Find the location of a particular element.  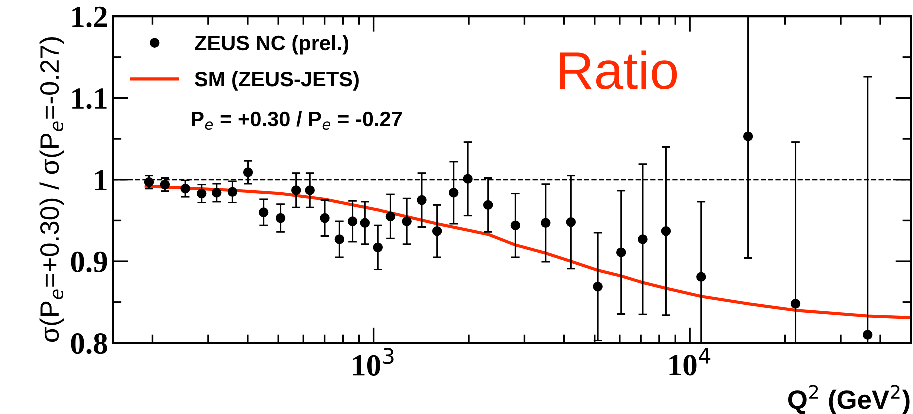

y-tick-label: 1.1 is located at coordinates (89, 99).